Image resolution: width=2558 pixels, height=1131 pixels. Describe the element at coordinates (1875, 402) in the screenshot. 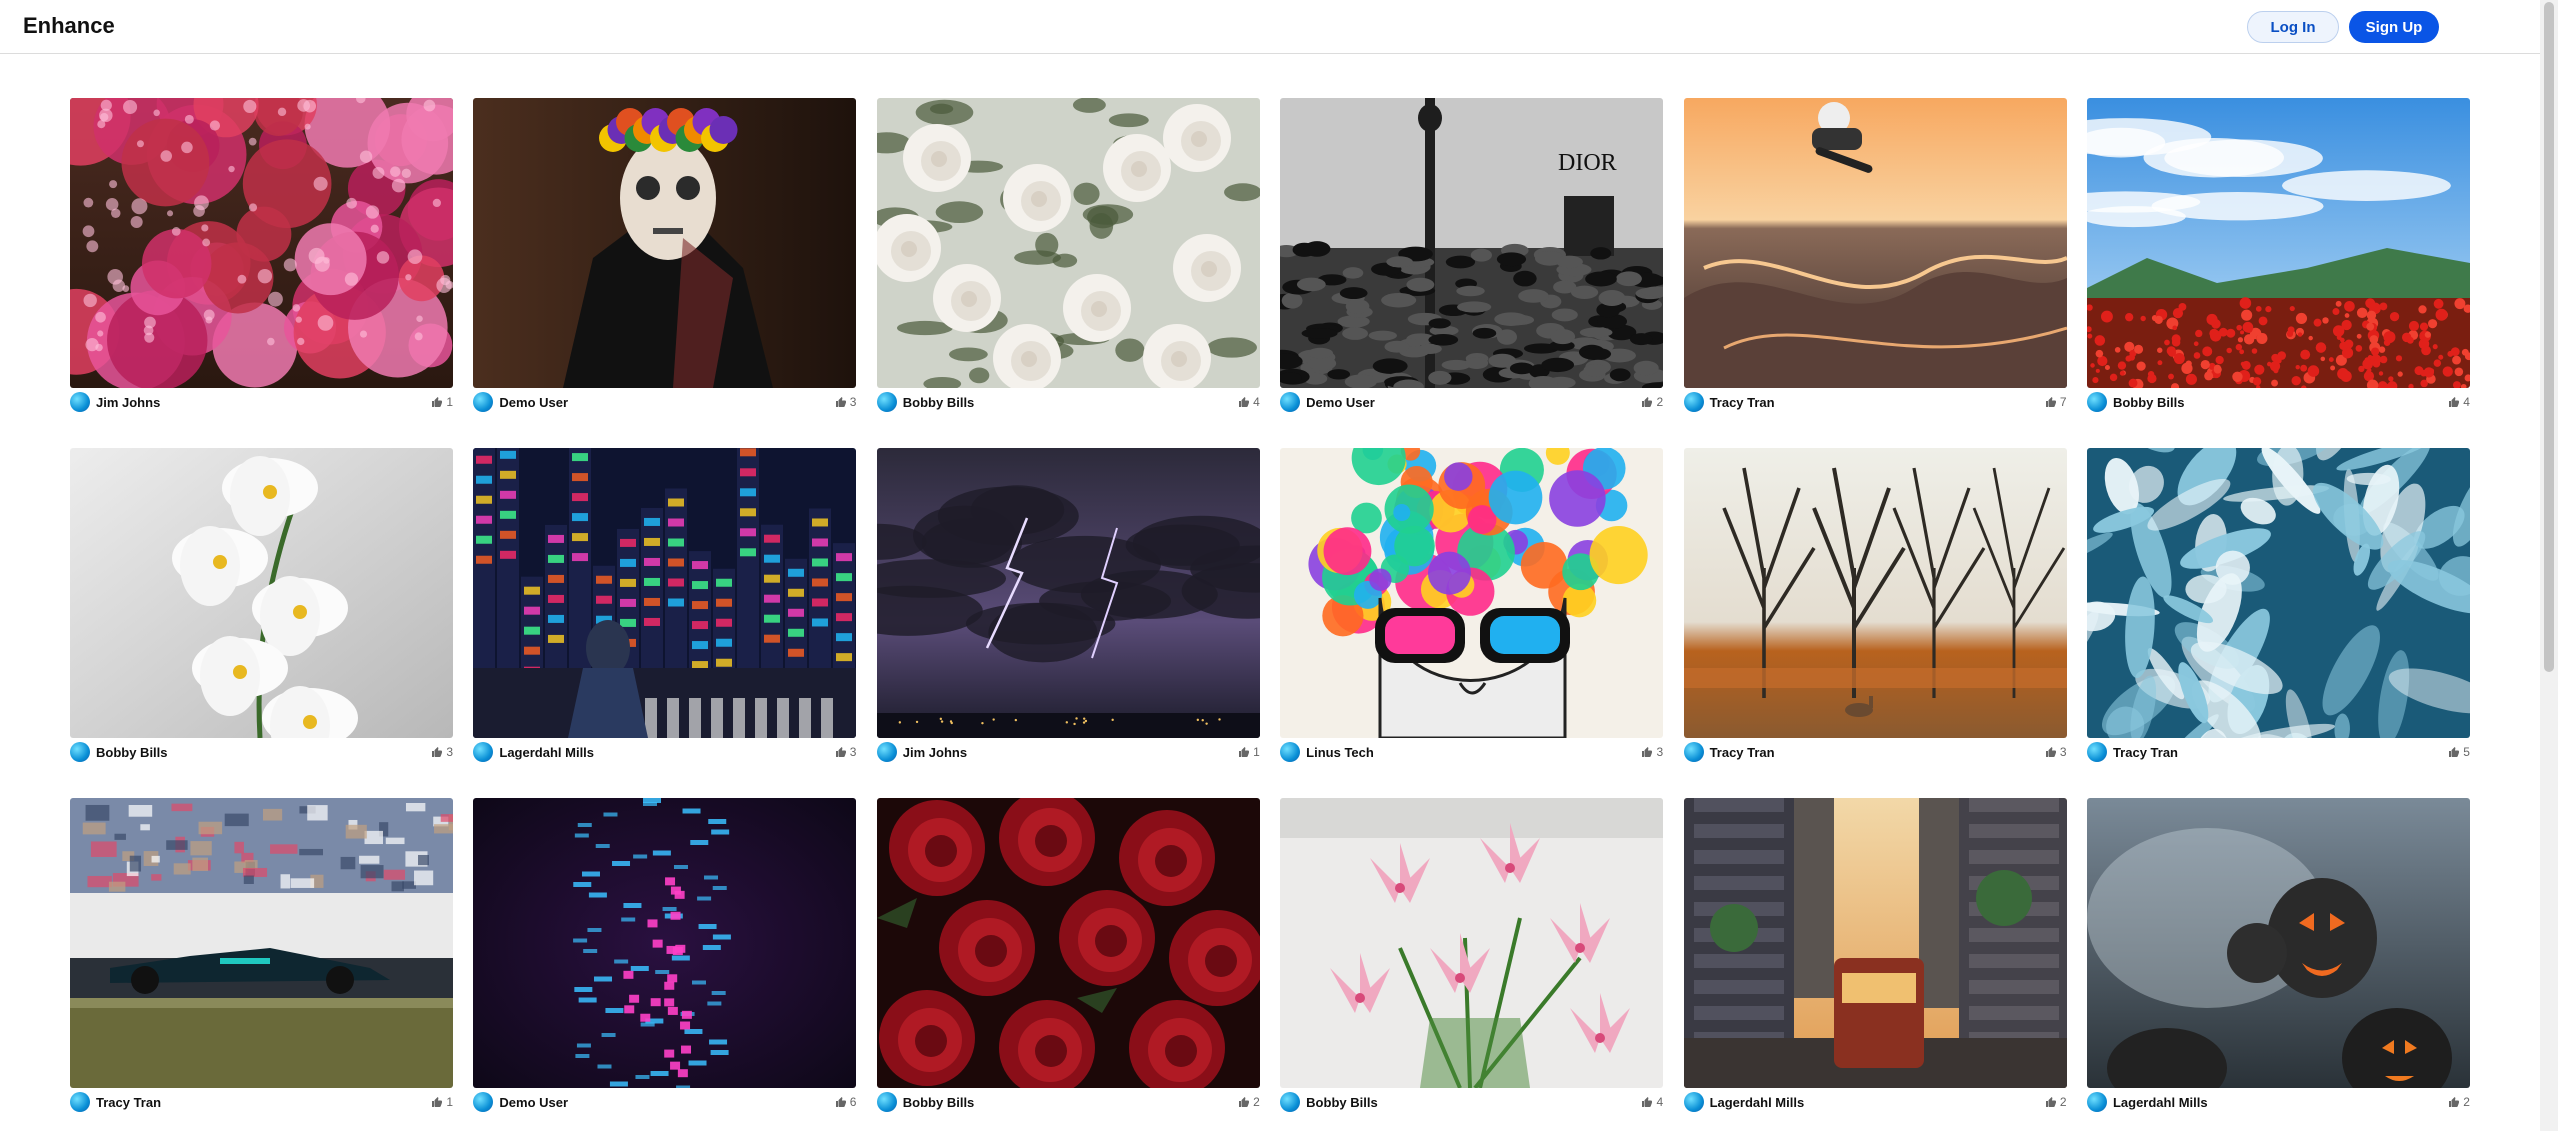

I see `post-meta: Tracy Tran 7` at that location.